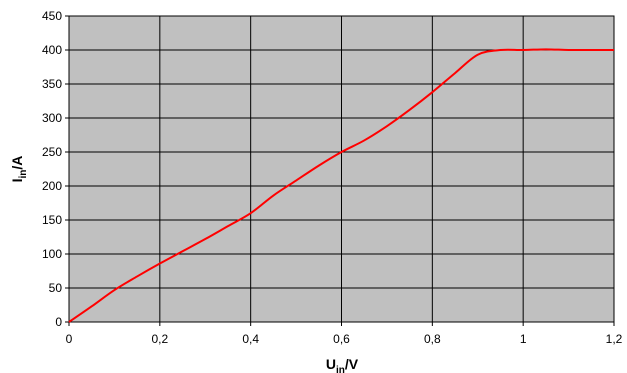 This screenshot has height=373, width=627. Describe the element at coordinates (52, 152) in the screenshot. I see `y-tick-label: 250` at that location.